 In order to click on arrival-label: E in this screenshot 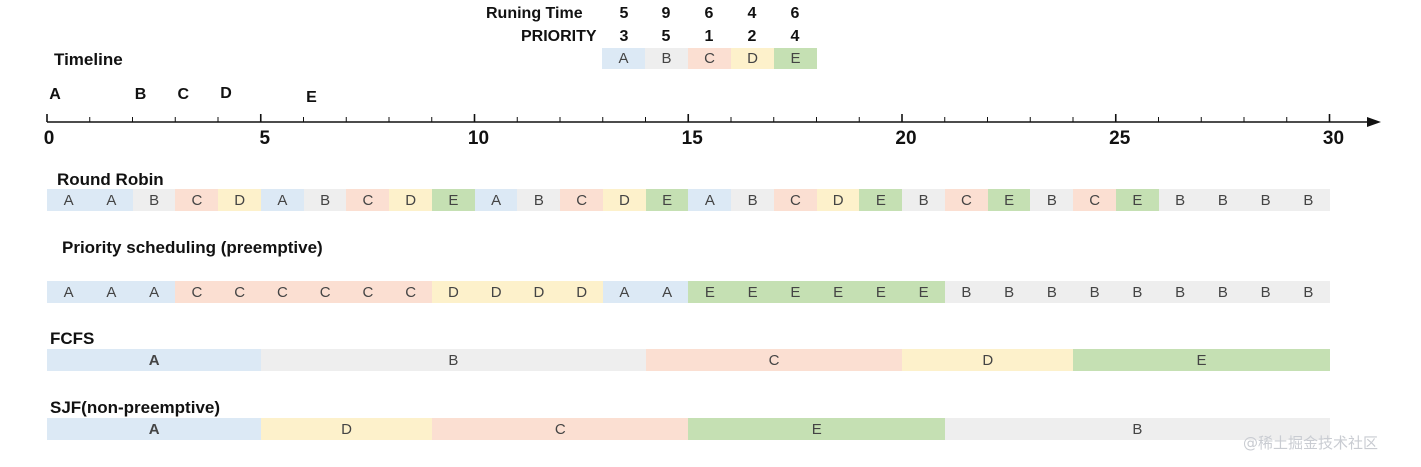, I will do `click(311, 97)`.